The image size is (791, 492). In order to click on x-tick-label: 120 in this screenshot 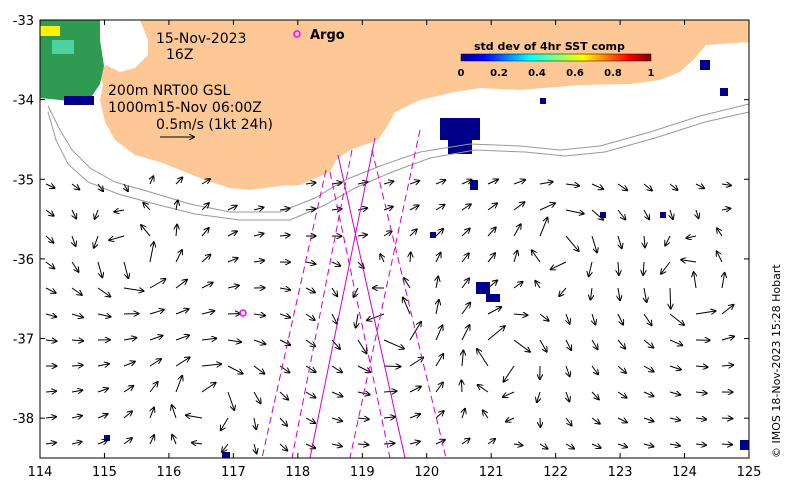, I will do `click(426, 472)`.